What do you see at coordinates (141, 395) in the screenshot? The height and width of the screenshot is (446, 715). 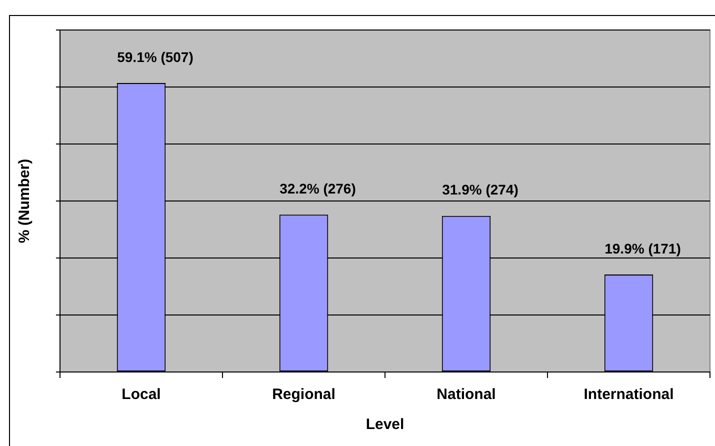 I see `x-tick-label: Local` at bounding box center [141, 395].